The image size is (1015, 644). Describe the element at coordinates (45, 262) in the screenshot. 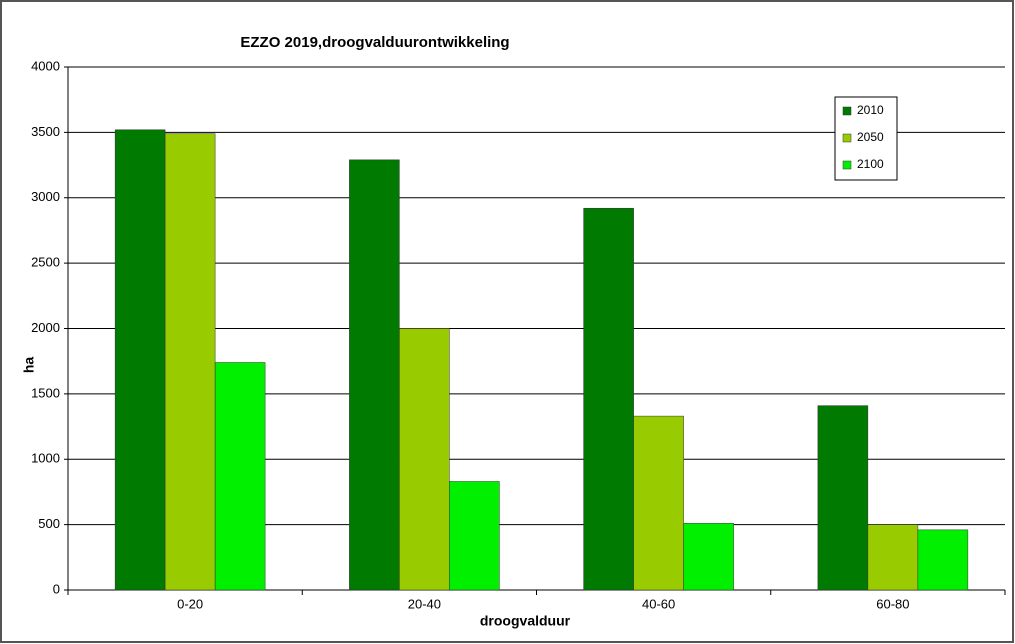

I see `y-tick-label: 2500` at that location.